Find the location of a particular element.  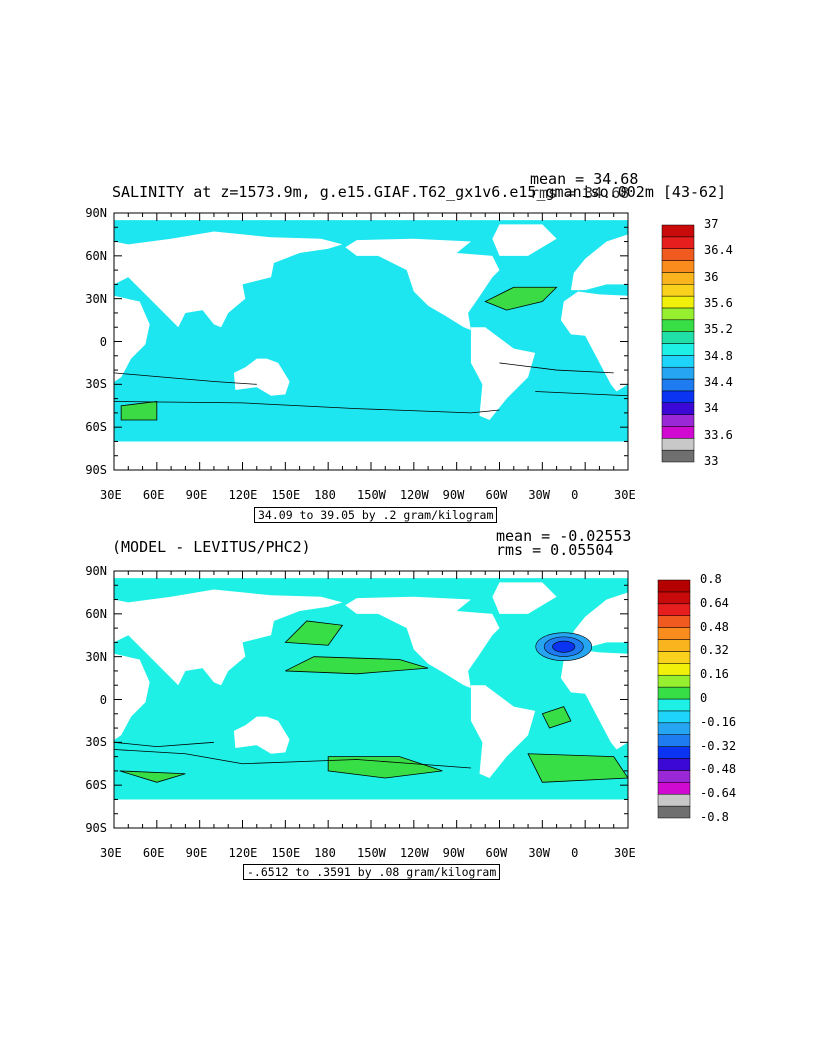

colorbar-label: 34.8 is located at coordinates (718, 355).